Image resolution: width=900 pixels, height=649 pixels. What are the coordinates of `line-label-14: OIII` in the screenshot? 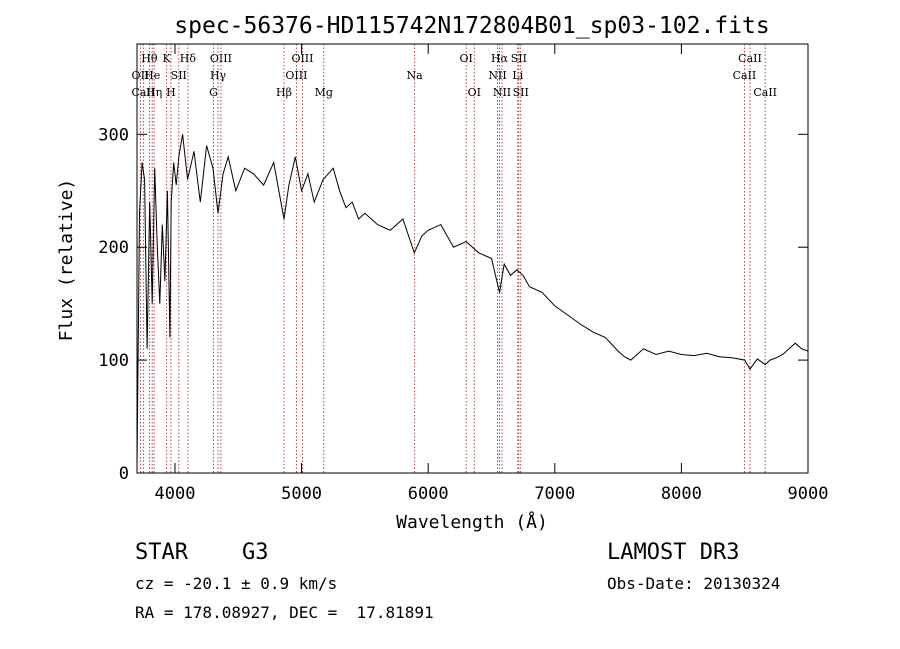 It's located at (296, 75).